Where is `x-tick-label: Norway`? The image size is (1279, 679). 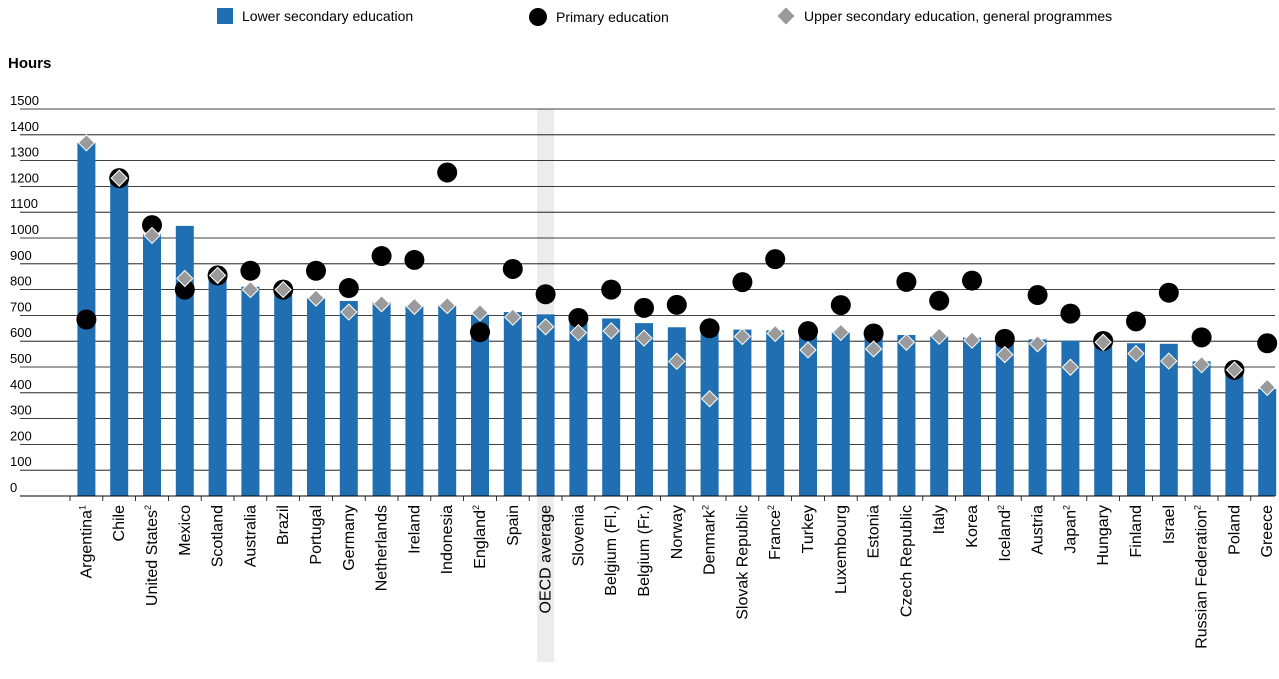
x-tick-label: Norway is located at coordinates (677, 532).